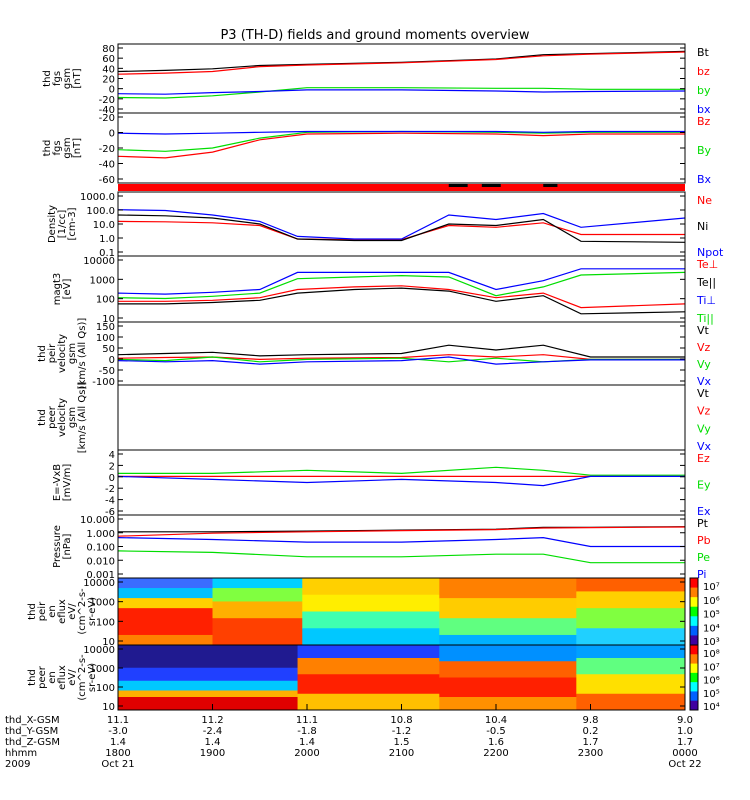  I want to click on ytick-label: -20, so click(107, 118).